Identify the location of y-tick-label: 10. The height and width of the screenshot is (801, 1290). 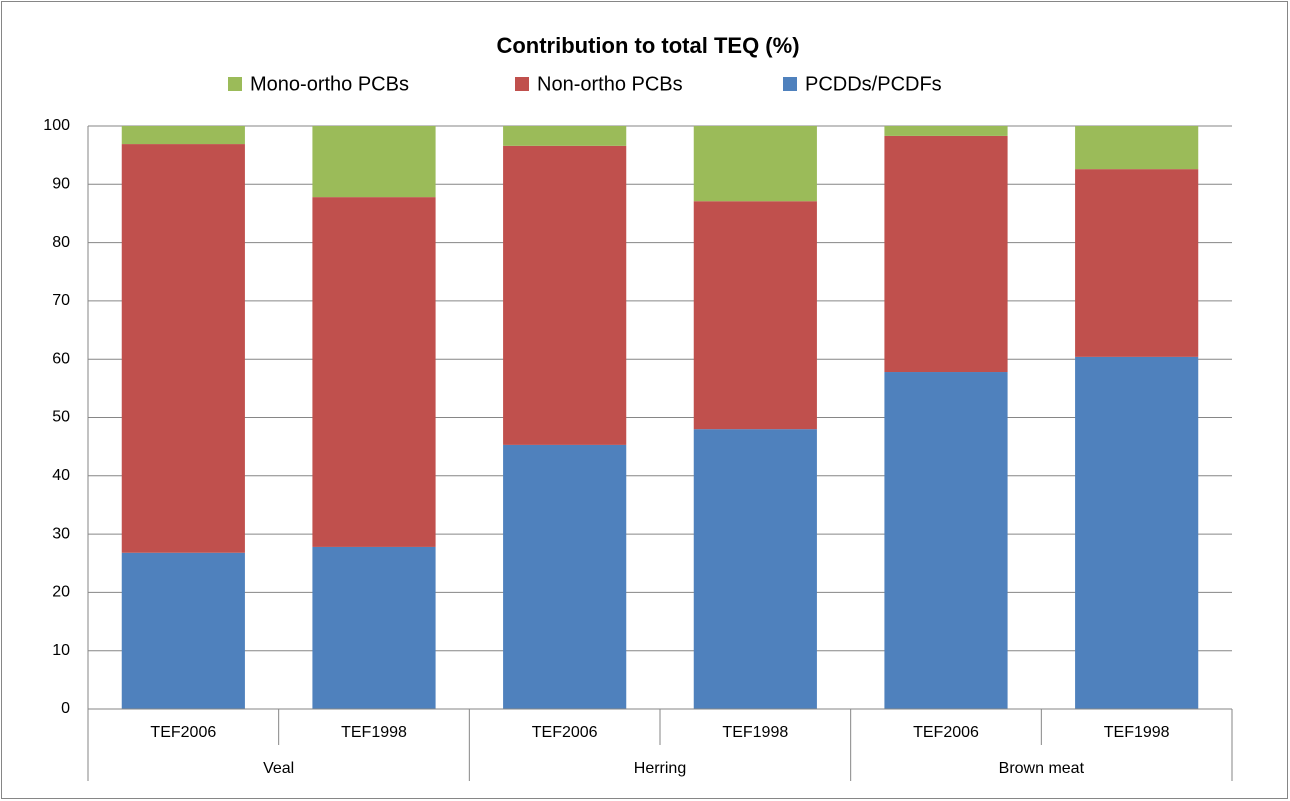
(61, 650).